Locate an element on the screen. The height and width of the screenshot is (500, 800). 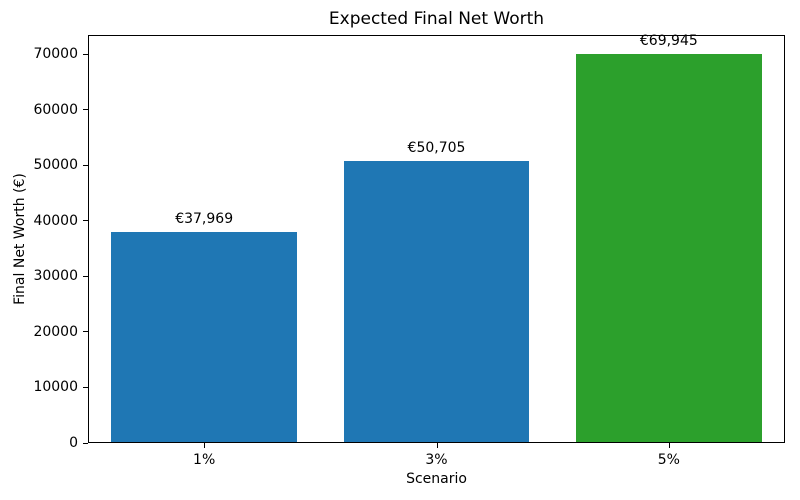
y-tick-label: 70000 is located at coordinates (55, 54).